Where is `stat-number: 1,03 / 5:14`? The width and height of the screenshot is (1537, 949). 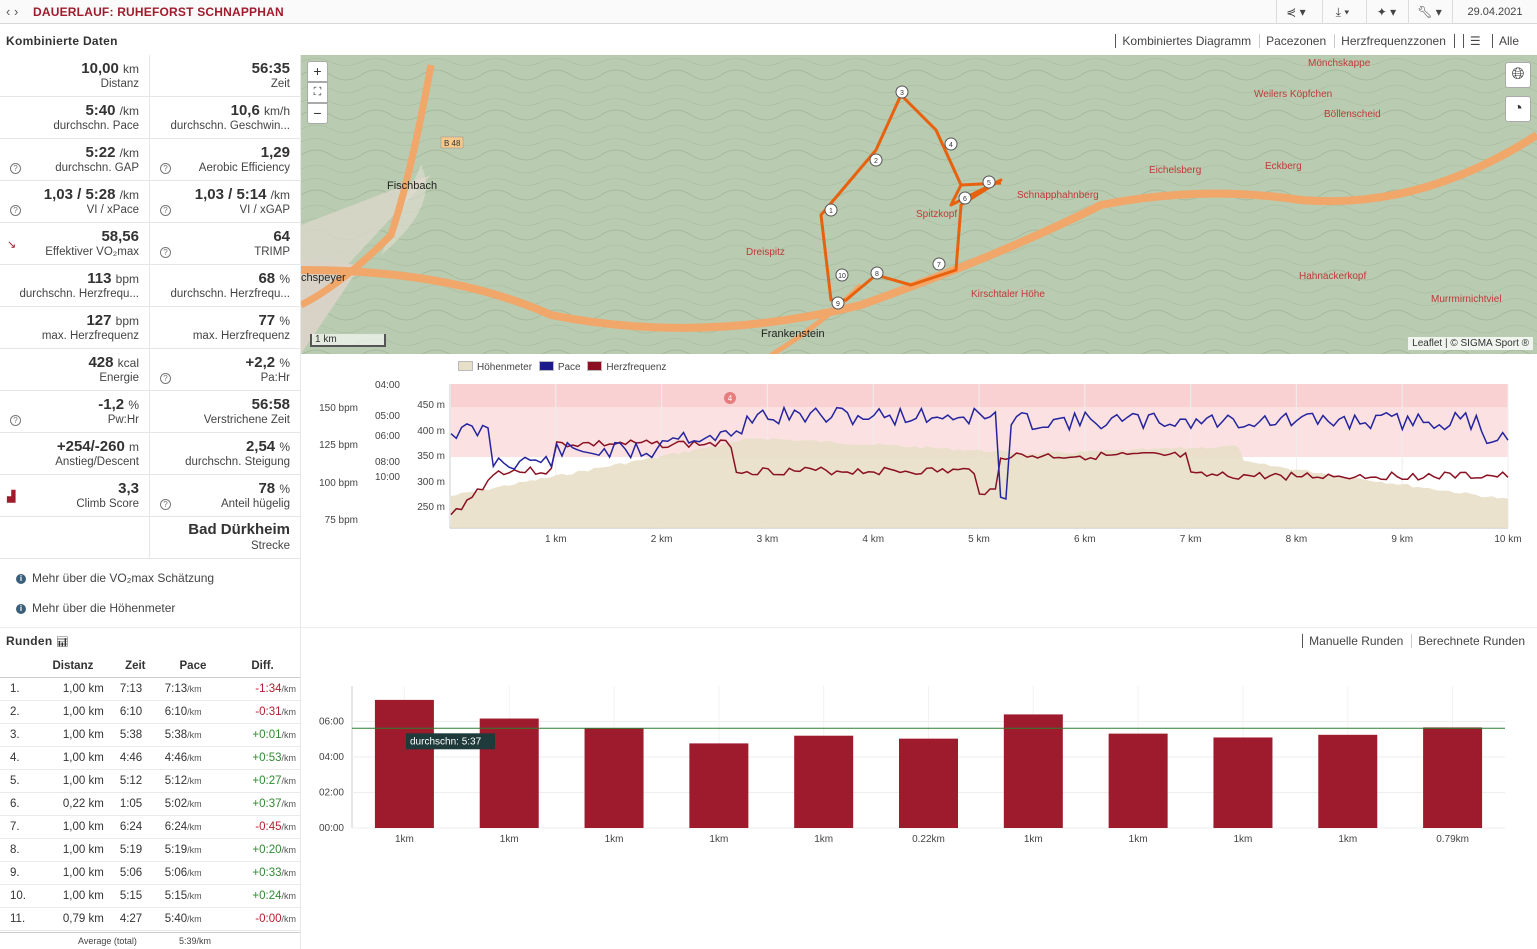 stat-number: 1,03 / 5:14 is located at coordinates (230, 194).